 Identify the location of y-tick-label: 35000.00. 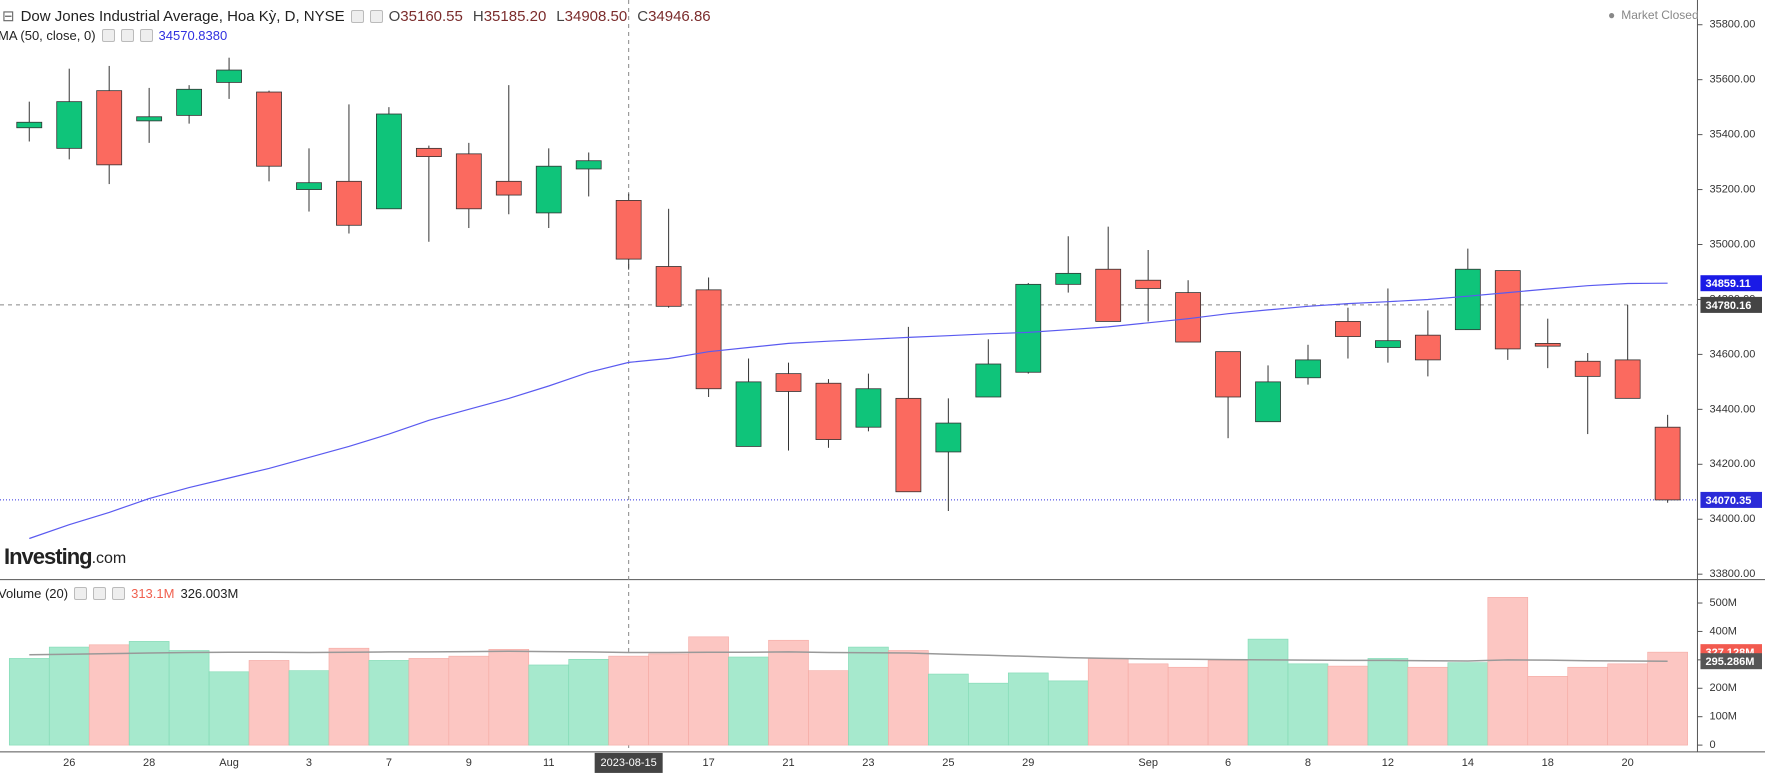
(1732, 244).